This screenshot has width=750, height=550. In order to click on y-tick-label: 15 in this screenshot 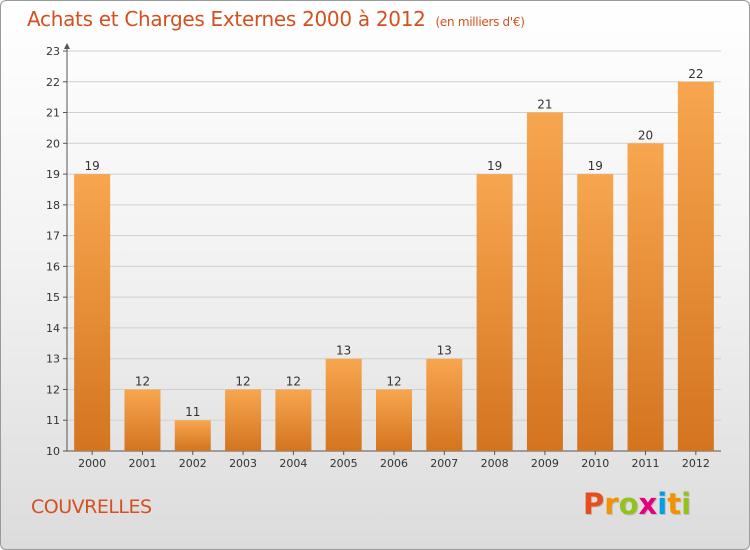, I will do `click(53, 297)`.